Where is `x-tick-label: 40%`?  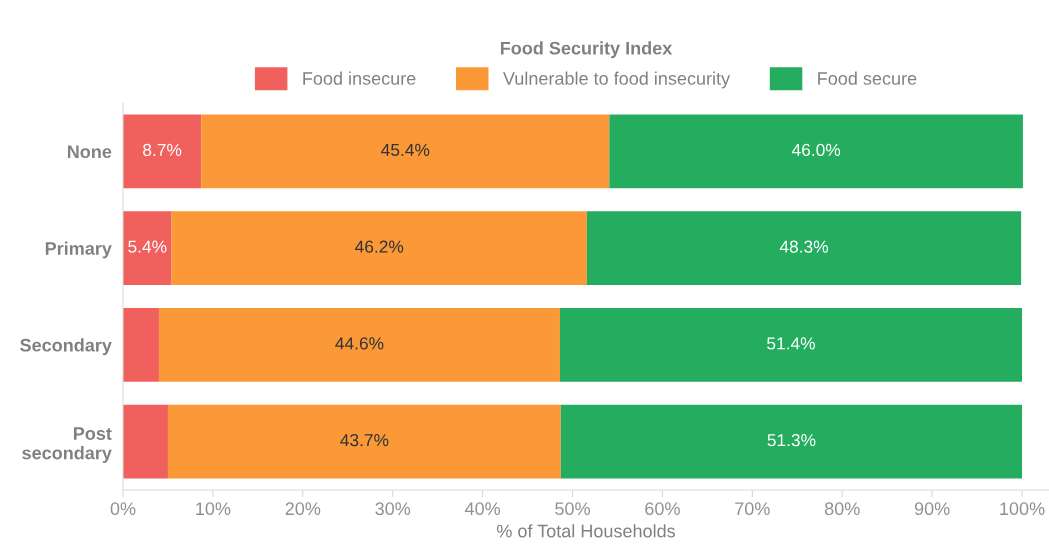
x-tick-label: 40% is located at coordinates (482, 509).